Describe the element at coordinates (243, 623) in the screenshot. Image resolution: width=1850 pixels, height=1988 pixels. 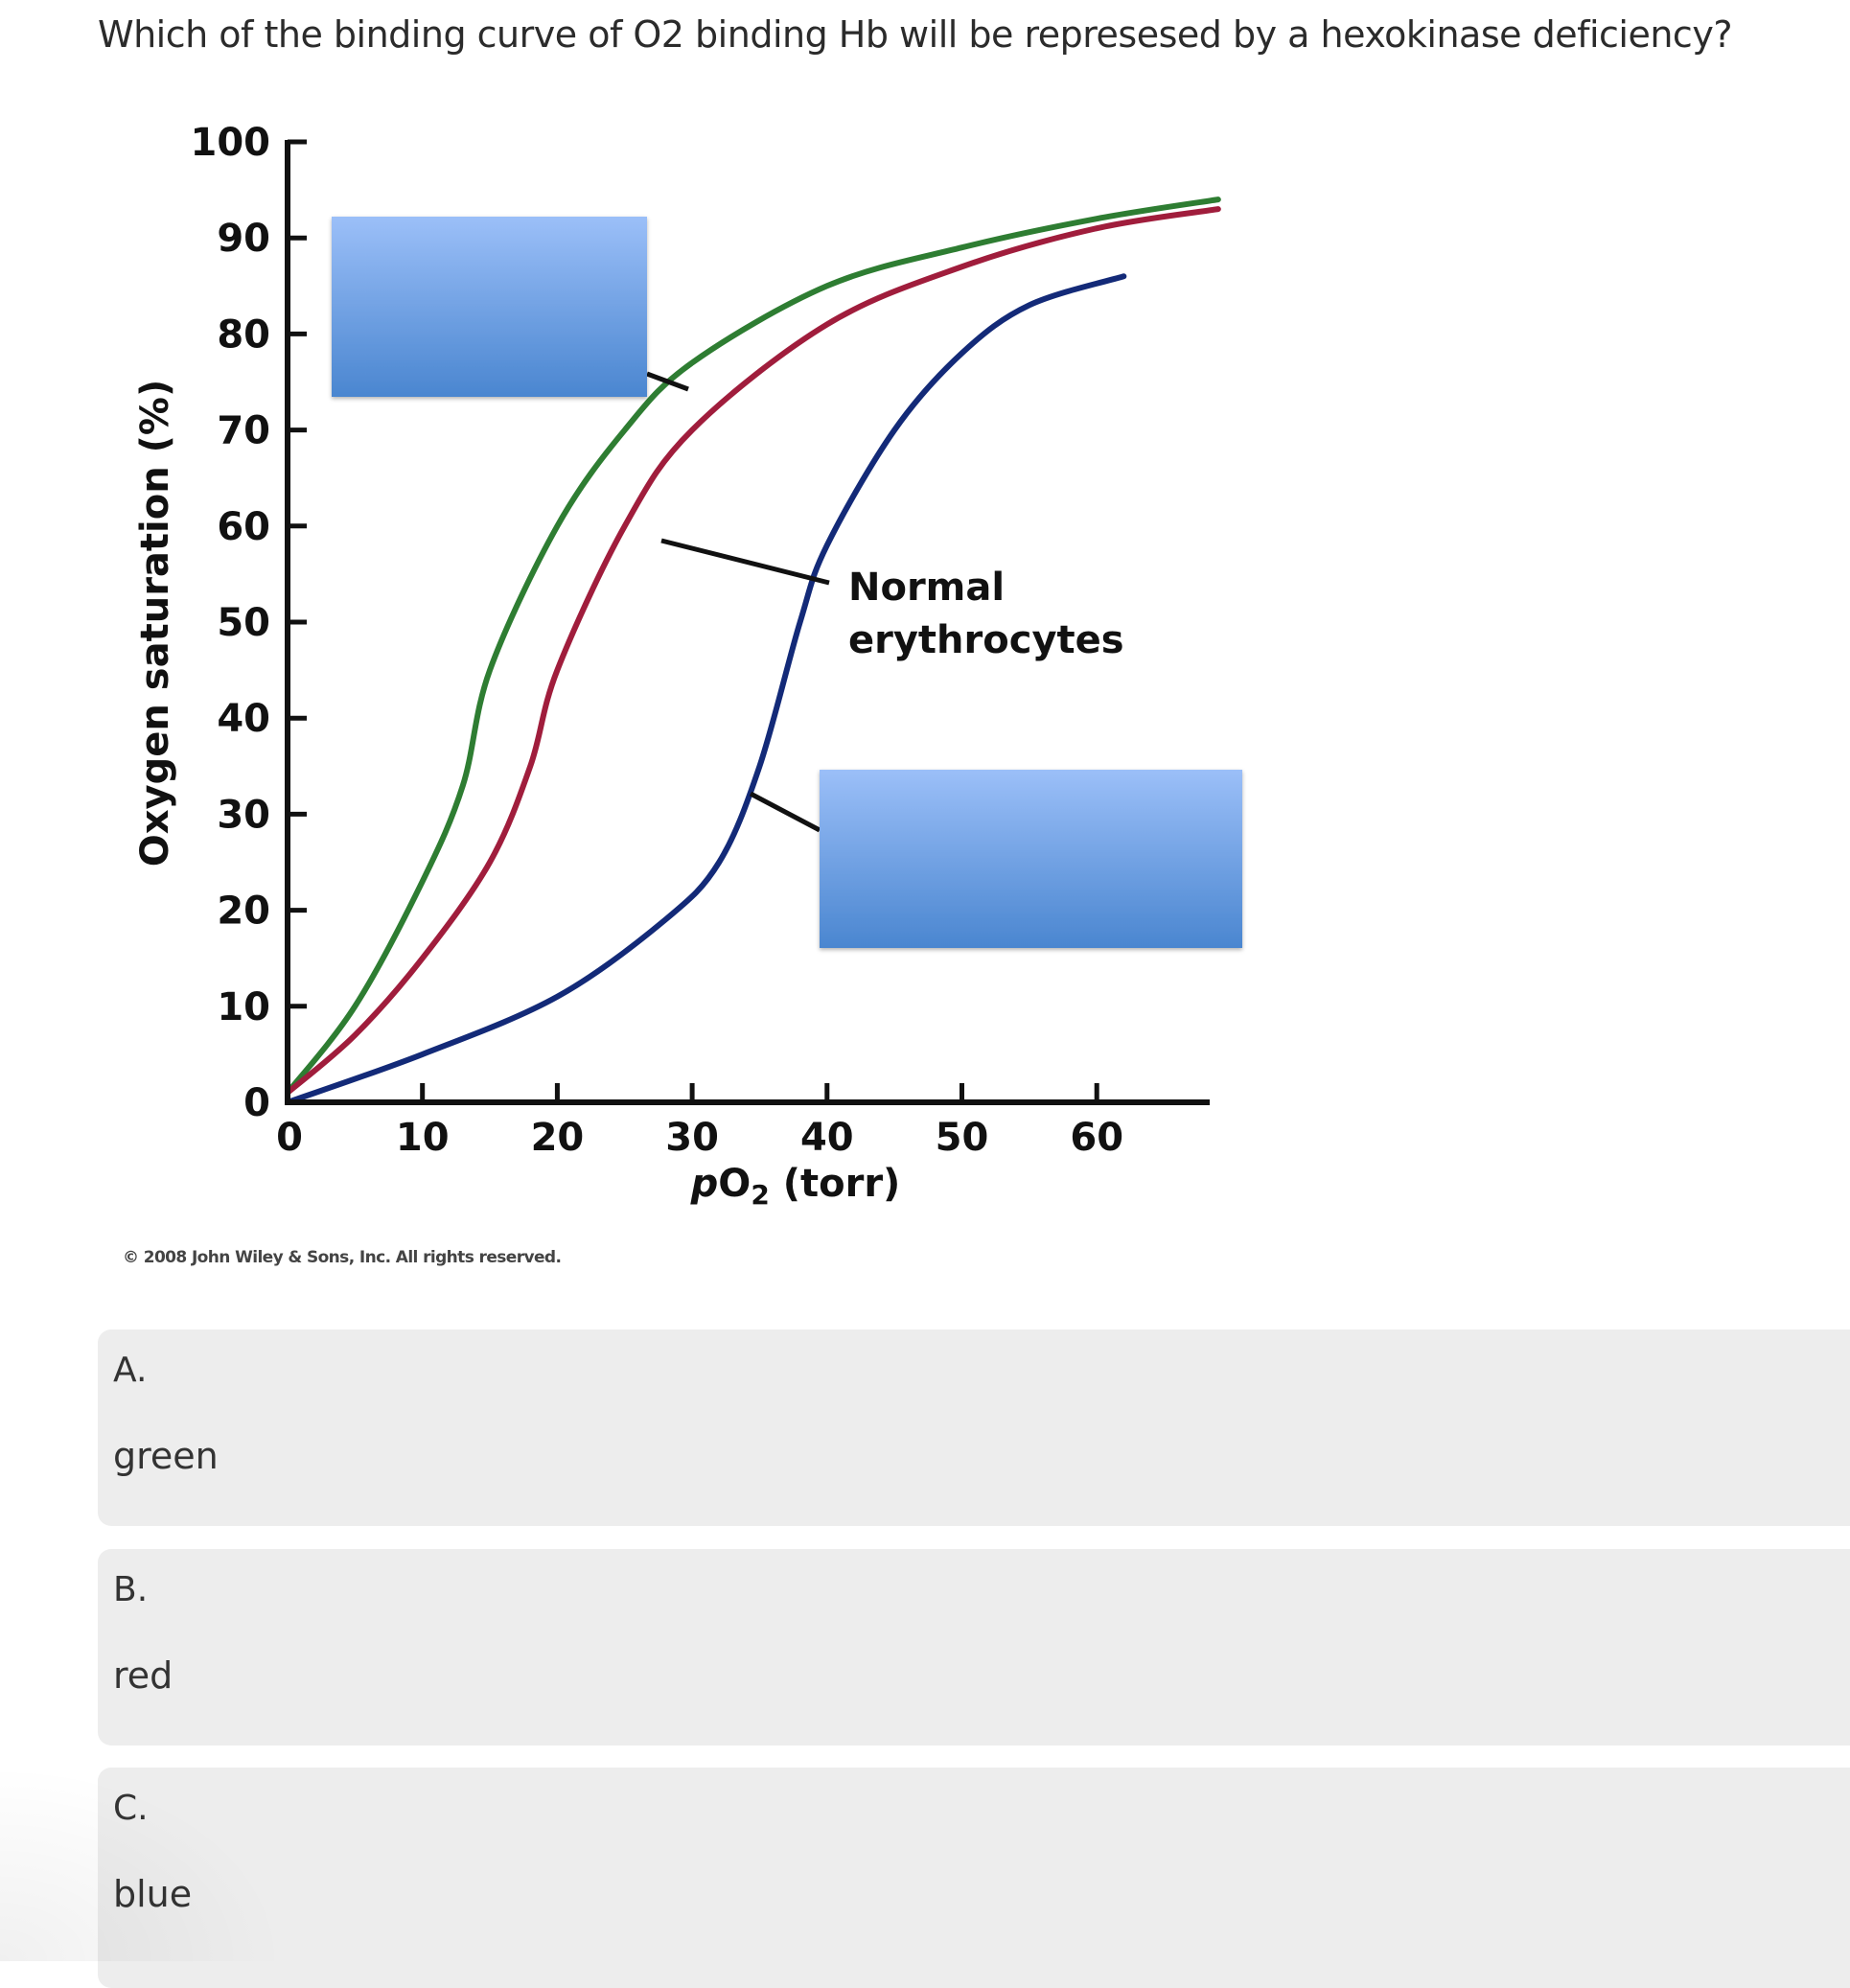
I see `y-tick-label: 50` at that location.